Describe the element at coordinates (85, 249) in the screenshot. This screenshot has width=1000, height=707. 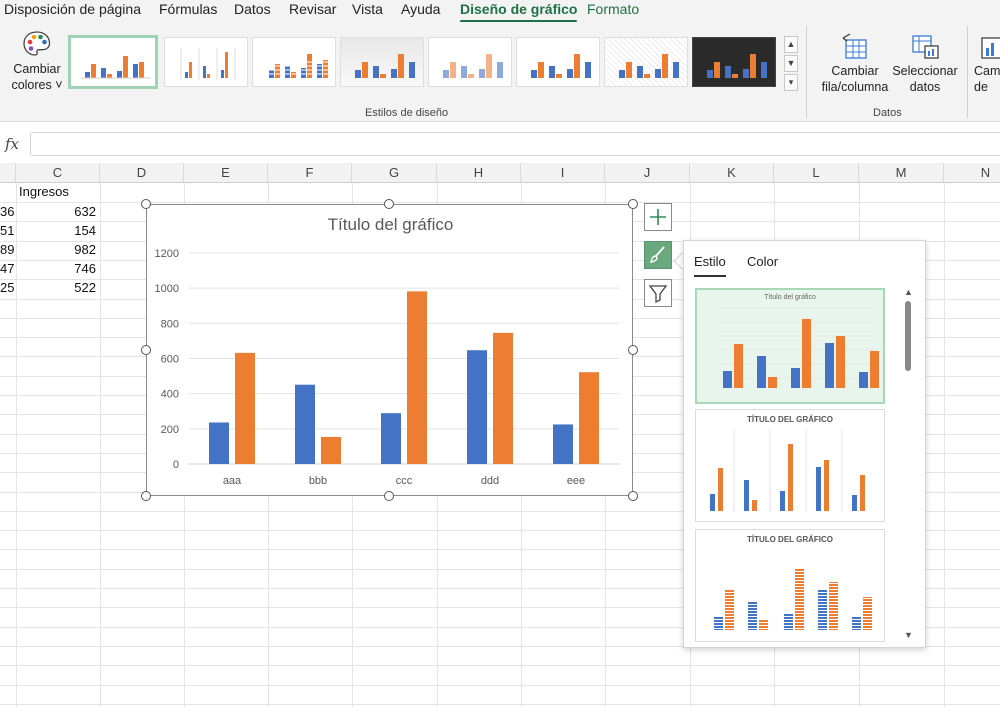
I see `cell-c4: 982` at that location.